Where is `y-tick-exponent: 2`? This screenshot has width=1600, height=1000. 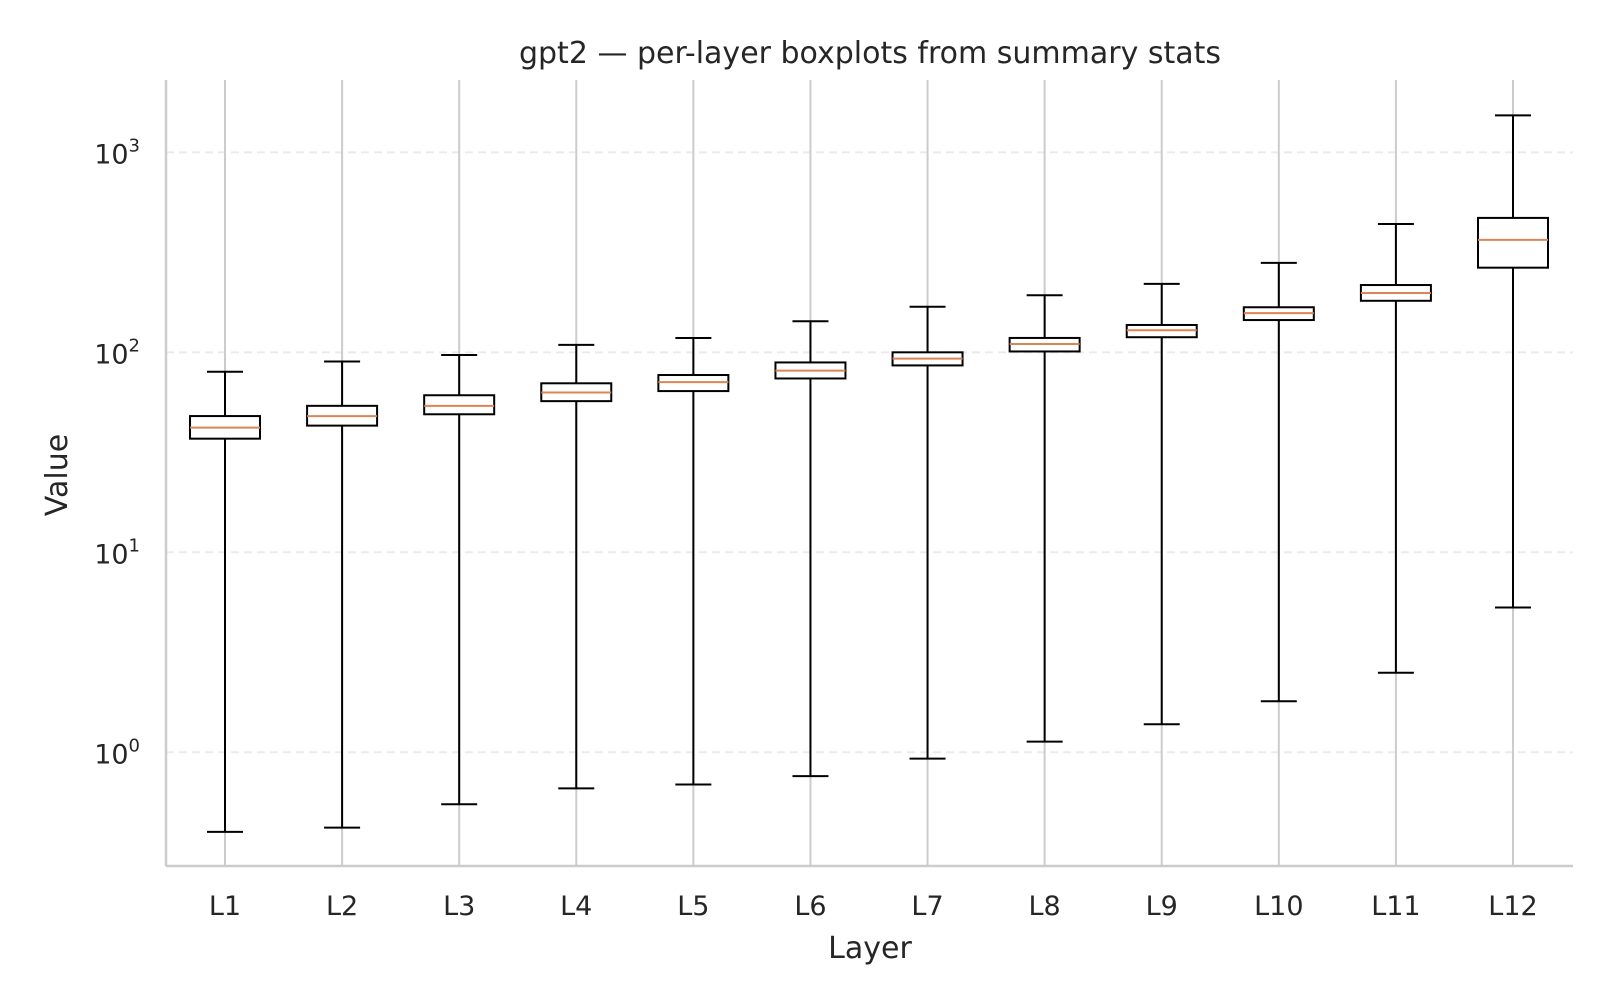 y-tick-exponent: 2 is located at coordinates (134, 345).